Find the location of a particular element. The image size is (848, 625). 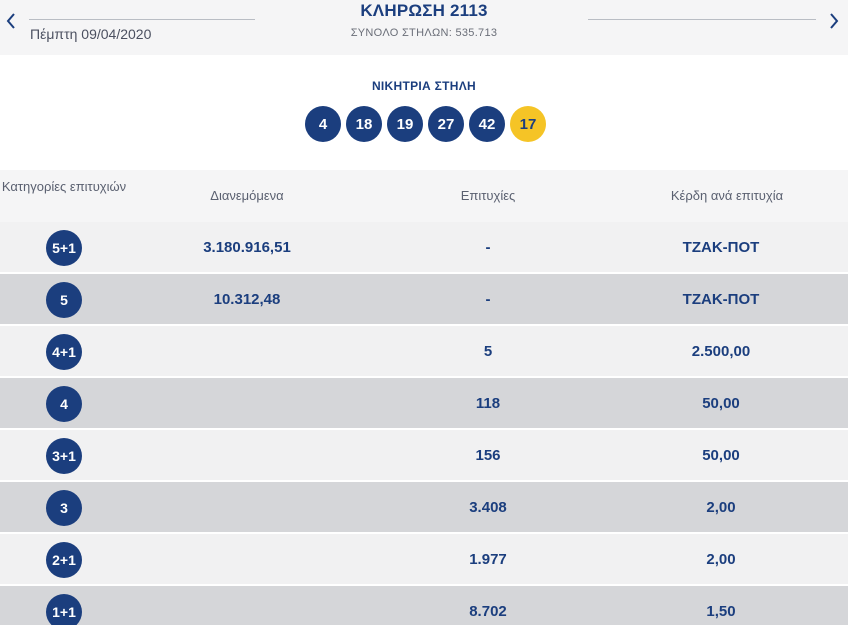

category-badge: 5 is located at coordinates (64, 300).